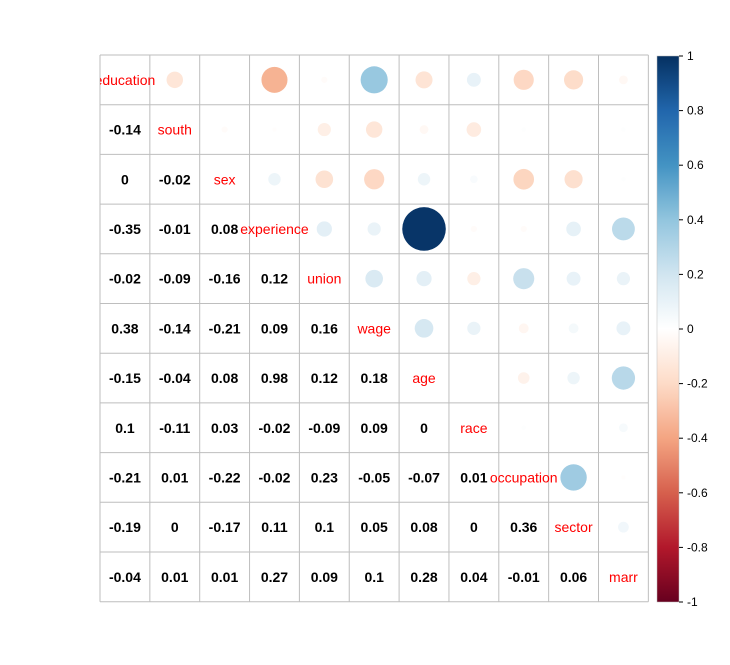 The height and width of the screenshot is (665, 730). What do you see at coordinates (523, 229) in the screenshot?
I see `corr-circle-experience-occupation` at bounding box center [523, 229].